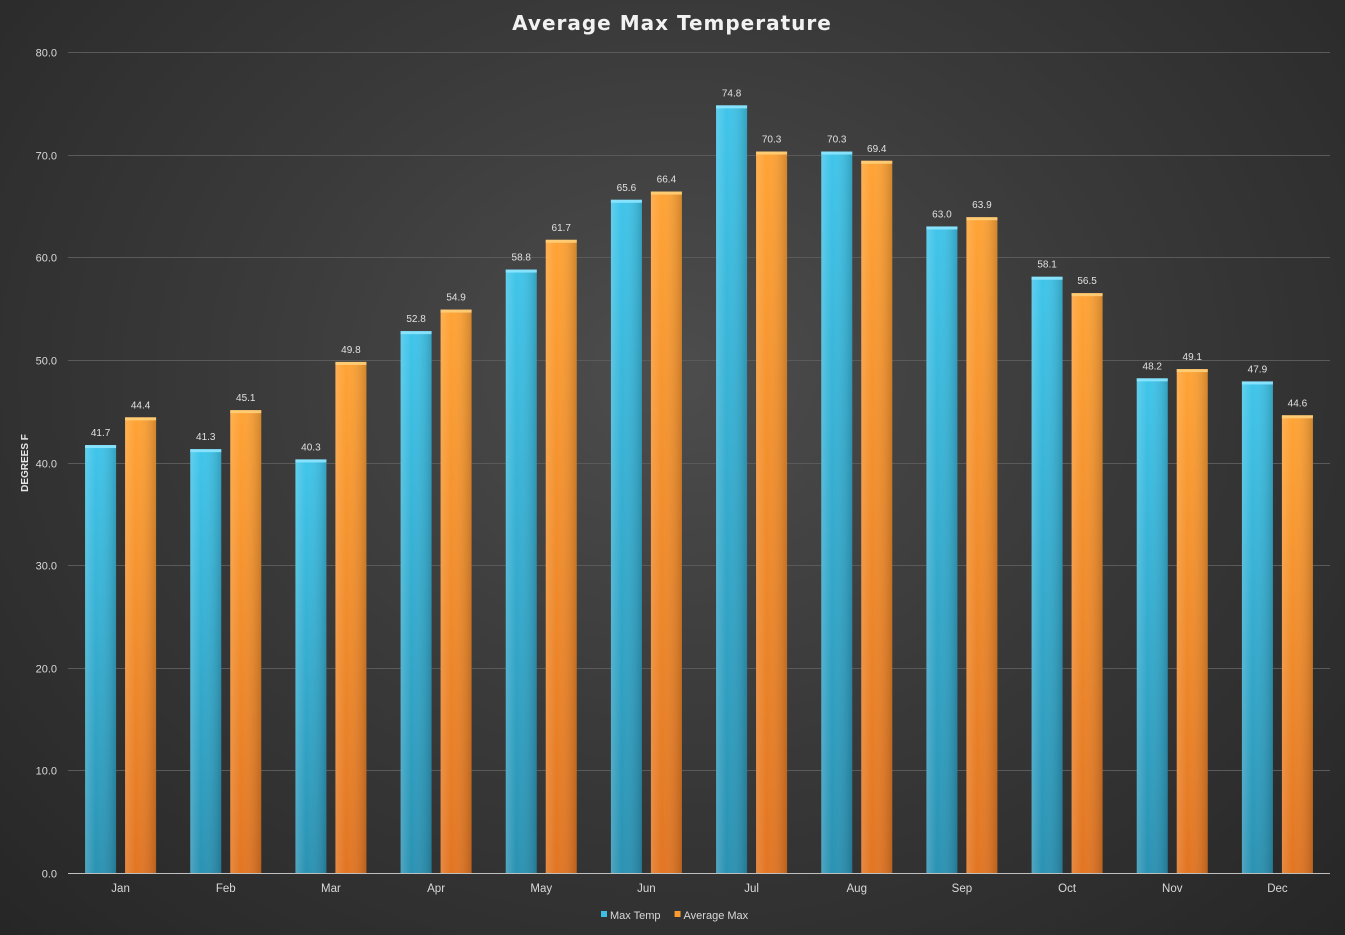  What do you see at coordinates (561, 556) in the screenshot?
I see `bar-average-max-may` at bounding box center [561, 556].